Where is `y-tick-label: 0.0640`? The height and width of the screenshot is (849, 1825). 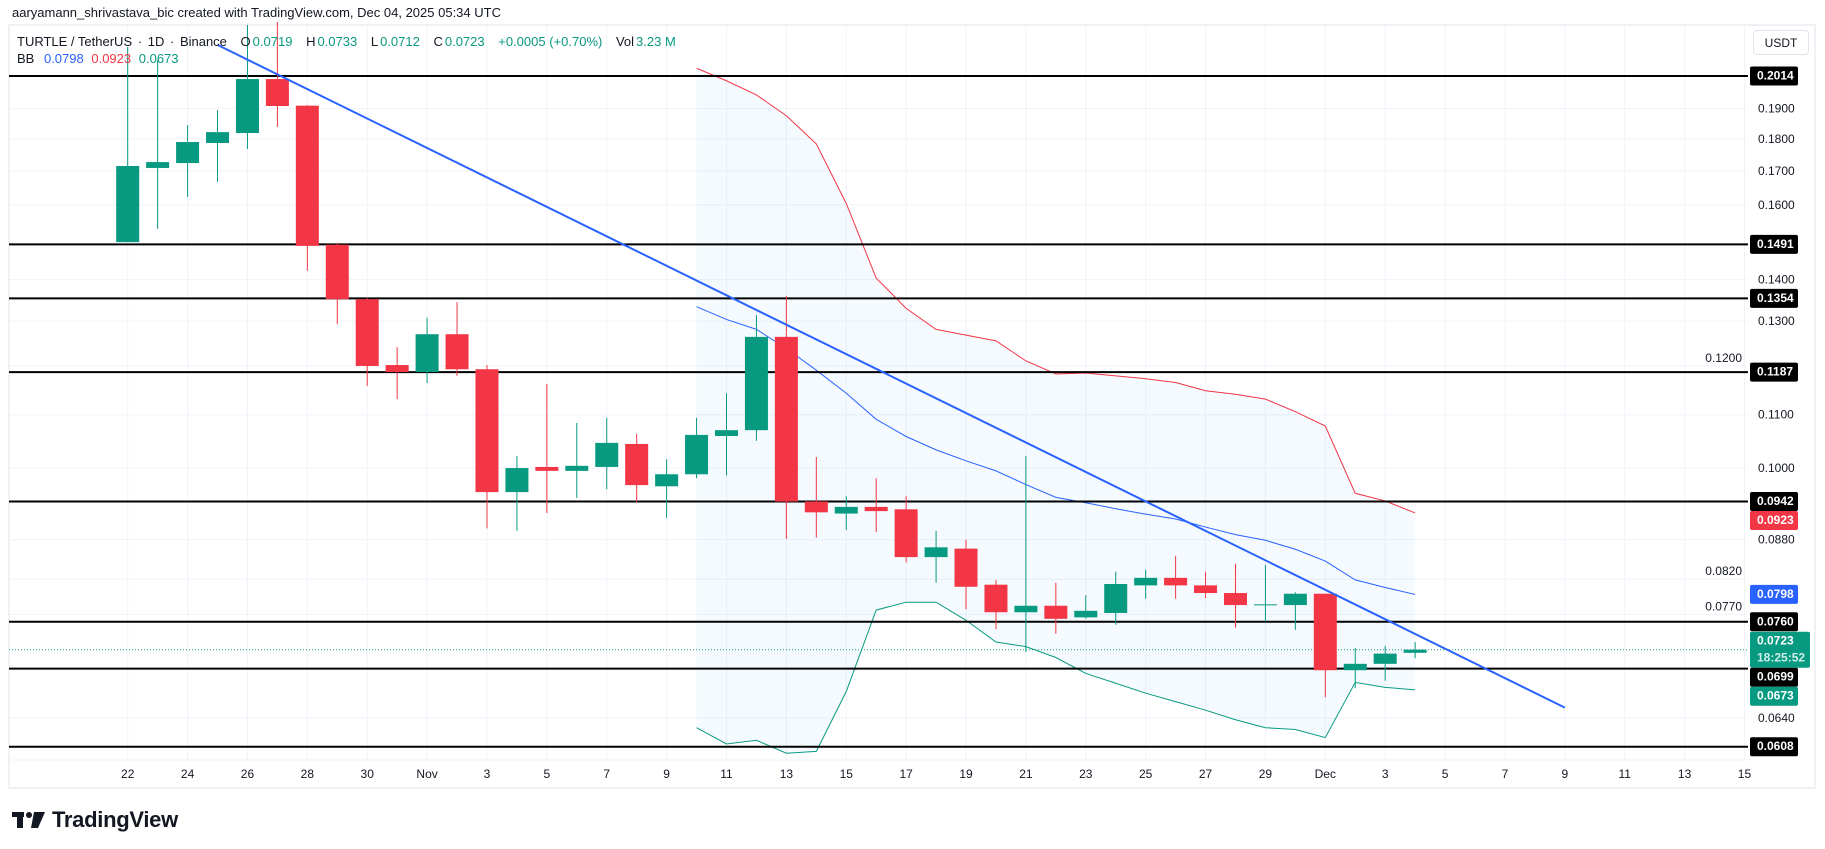 y-tick-label: 0.0640 is located at coordinates (1776, 718).